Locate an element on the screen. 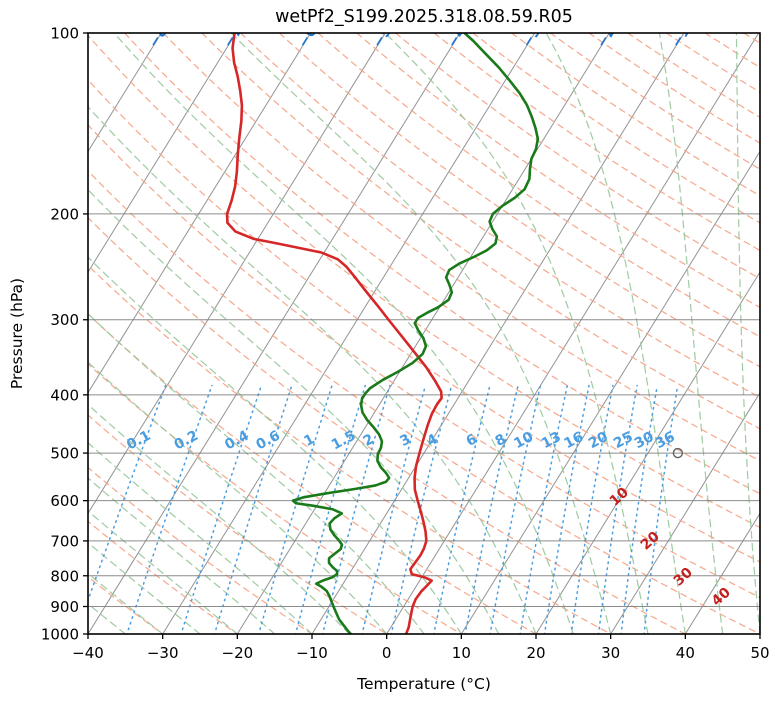 This screenshot has width=775, height=708. moist-adiabat--10 is located at coordinates (200, 538).